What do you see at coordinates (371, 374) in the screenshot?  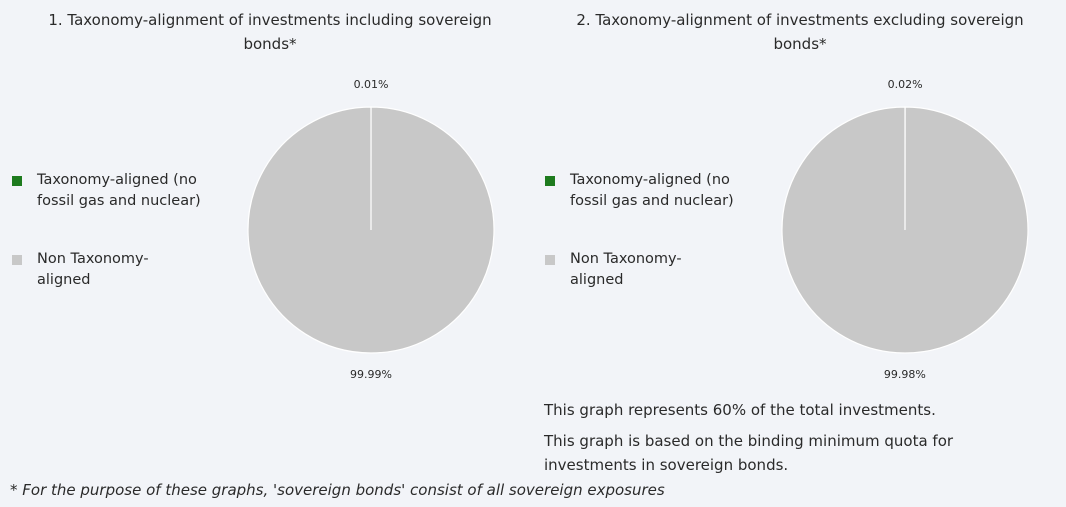 I see `data-label: 99.99%` at bounding box center [371, 374].